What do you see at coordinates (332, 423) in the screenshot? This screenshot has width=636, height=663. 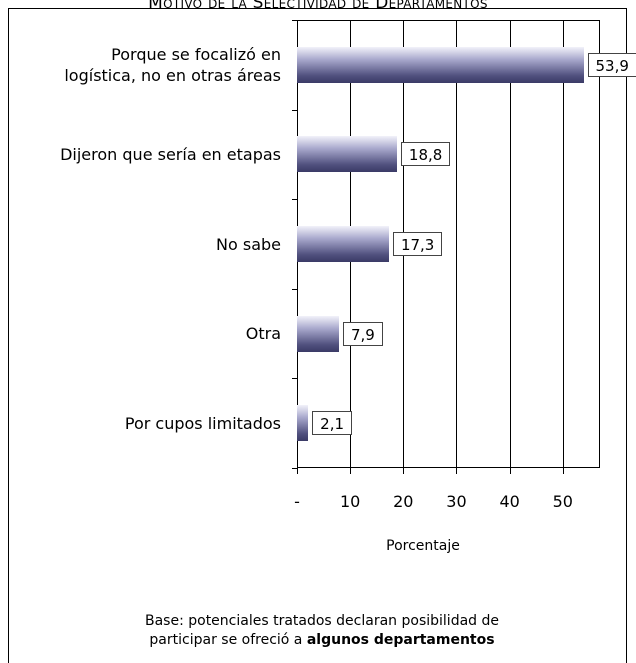 I see `value-label: 2,1` at bounding box center [332, 423].